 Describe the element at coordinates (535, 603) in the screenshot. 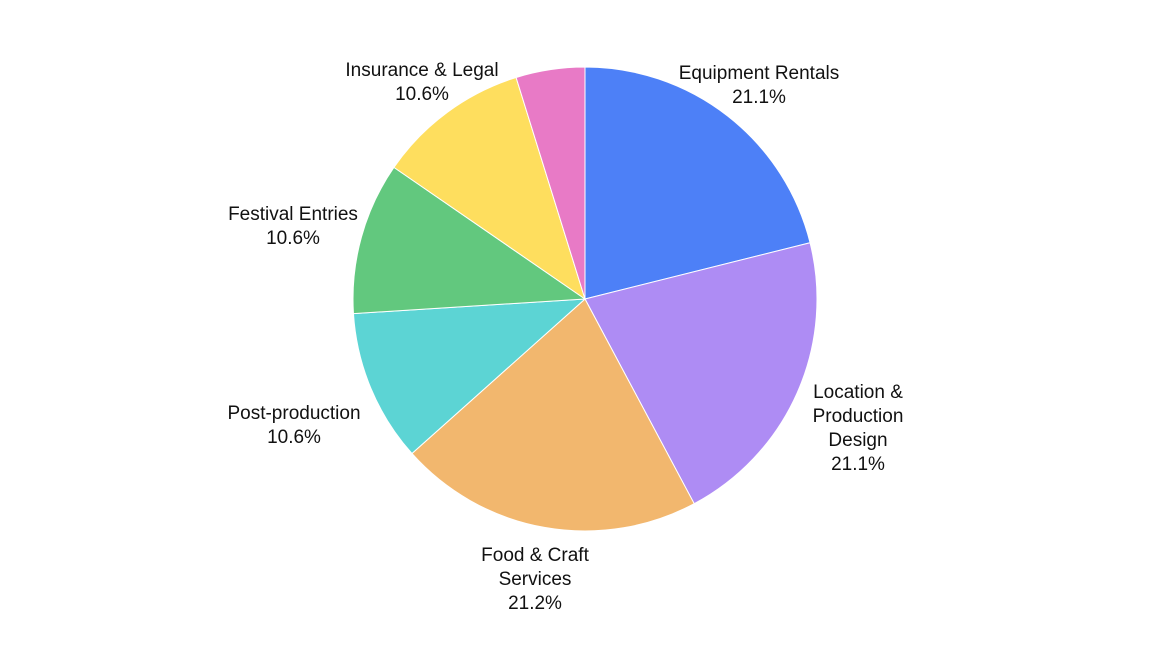

I see `slice-value-label: 21.2%` at that location.